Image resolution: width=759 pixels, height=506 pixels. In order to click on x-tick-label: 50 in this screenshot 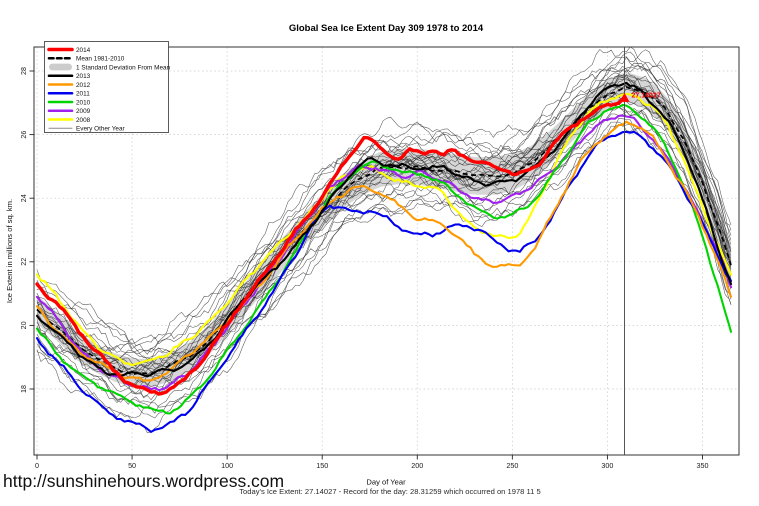, I will do `click(132, 465)`.